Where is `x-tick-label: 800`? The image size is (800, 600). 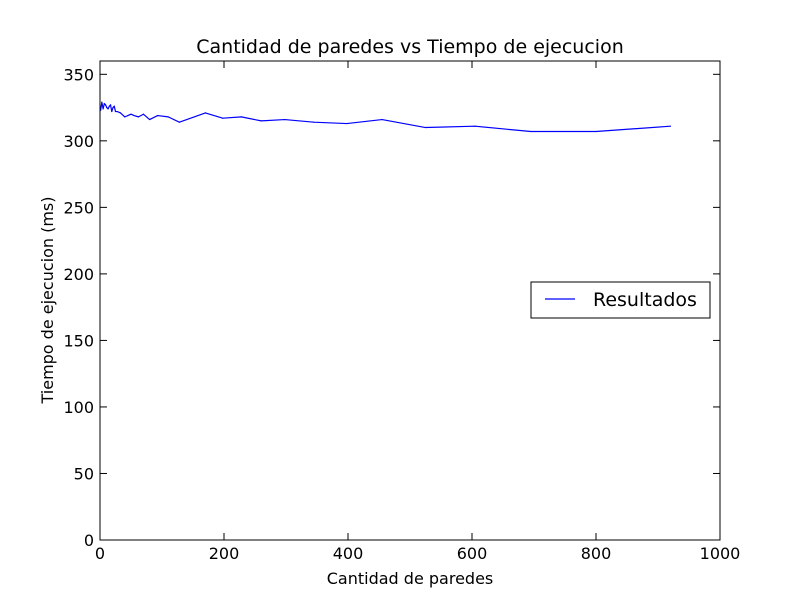 x-tick-label: 800 is located at coordinates (596, 553).